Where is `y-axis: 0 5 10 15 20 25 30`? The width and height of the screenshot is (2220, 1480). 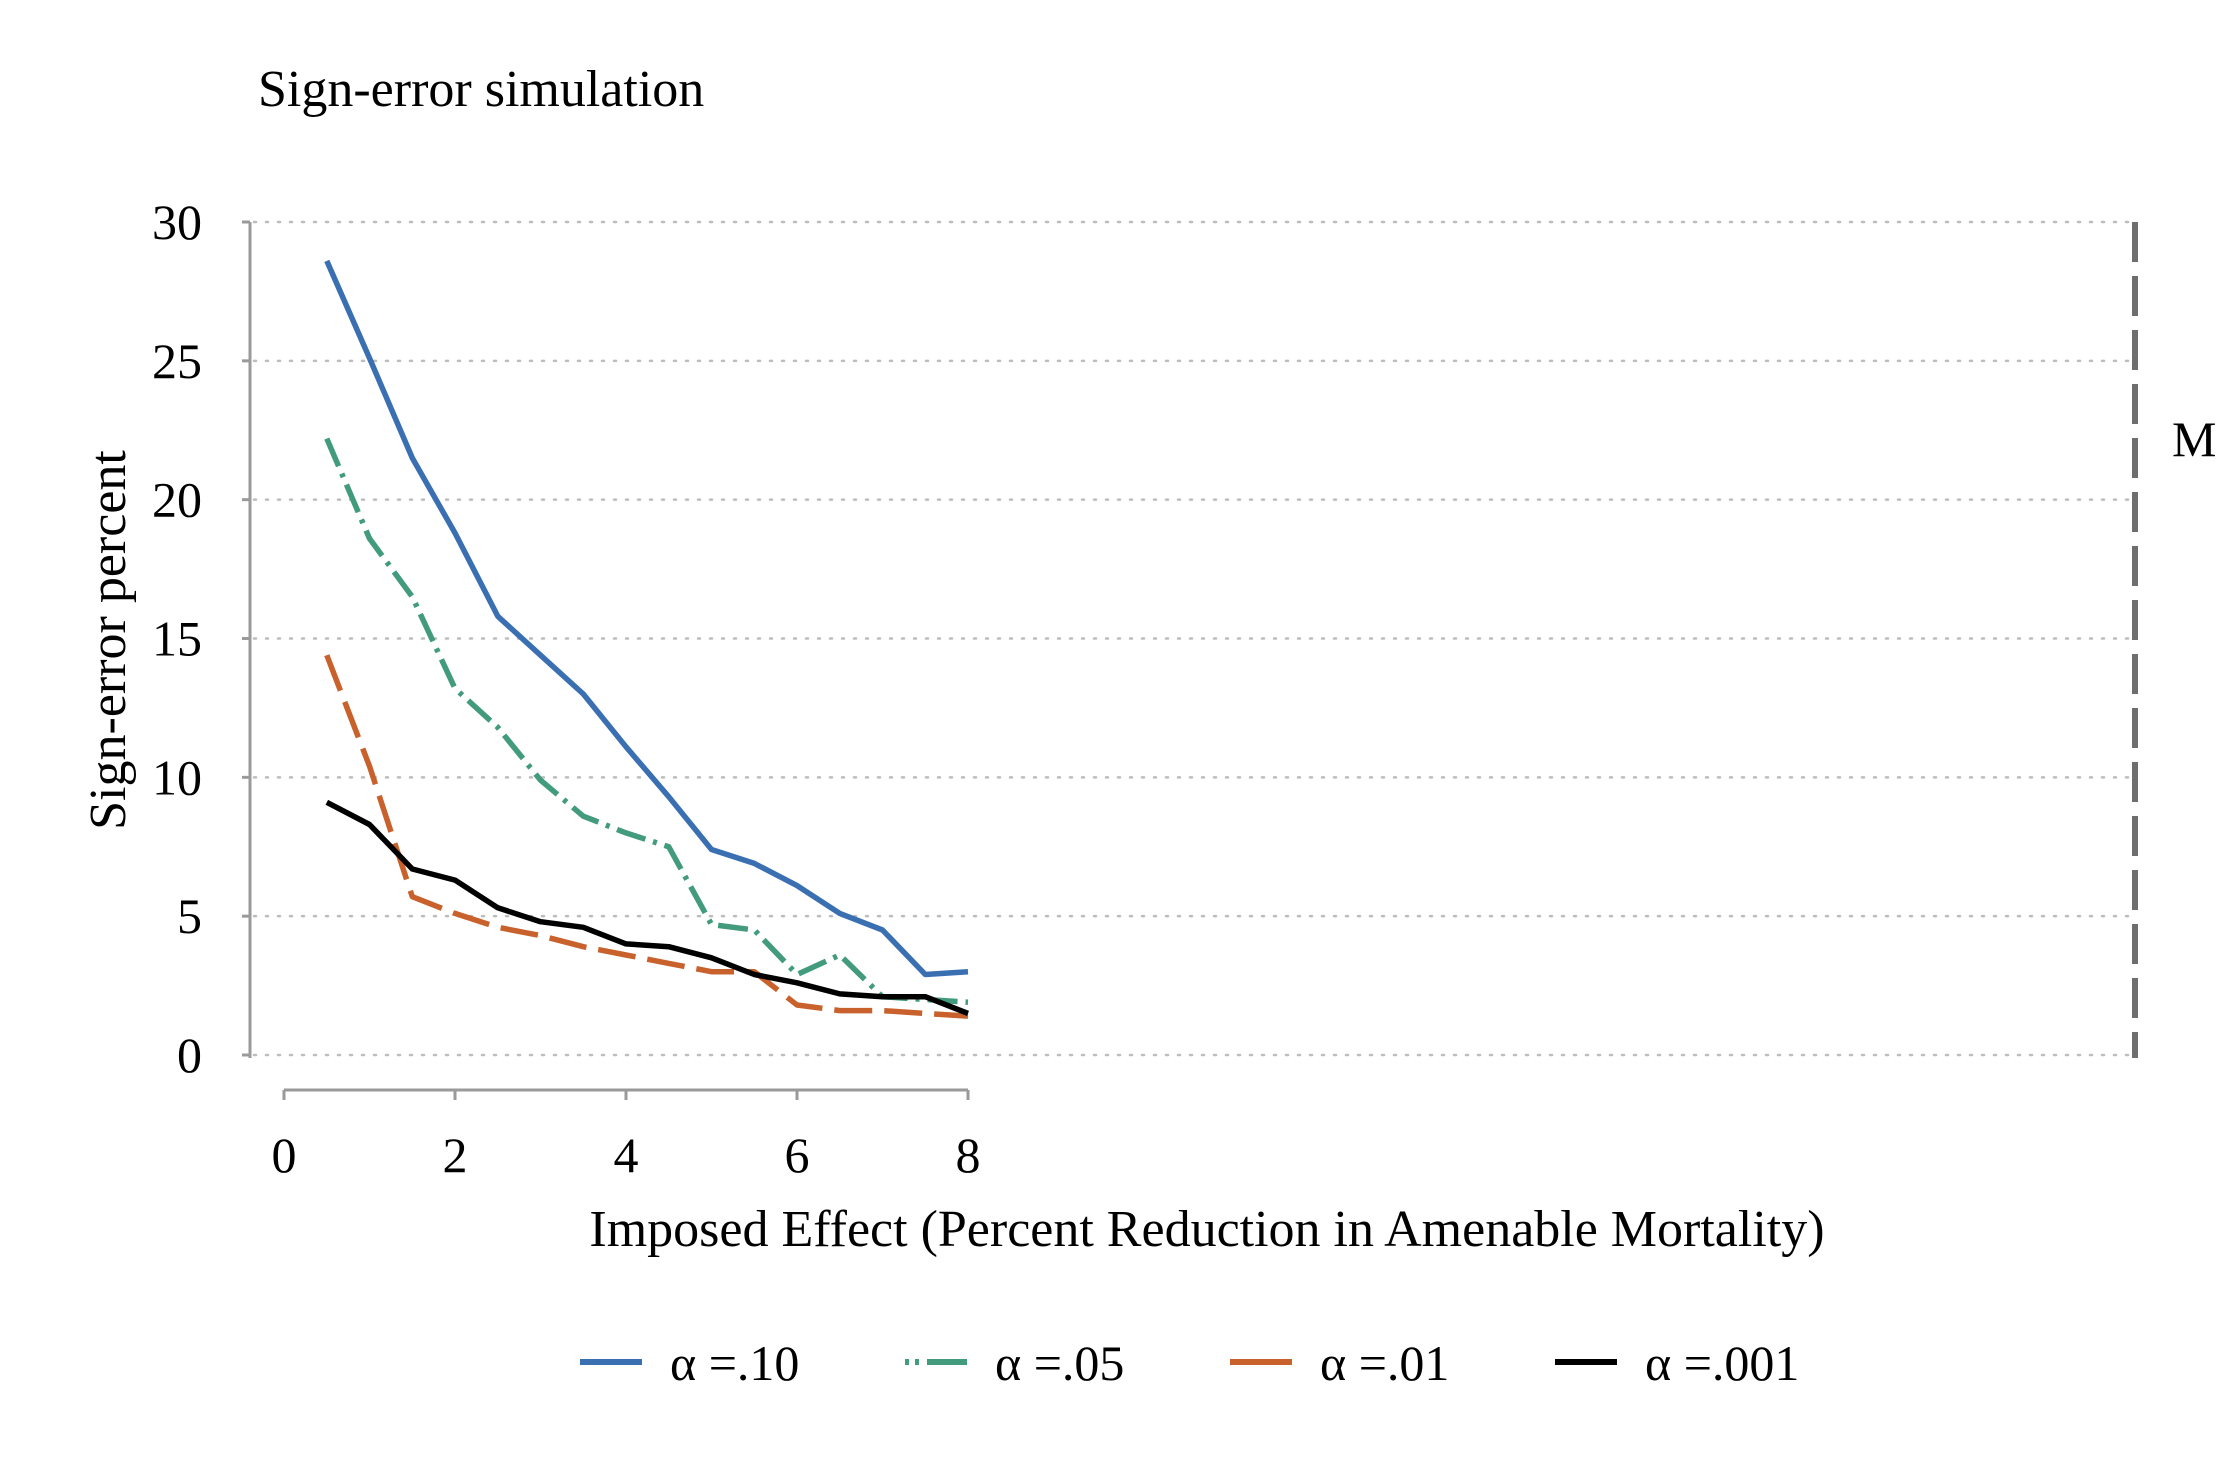 y-axis: 0 5 10 15 20 25 30 is located at coordinates (202, 638).